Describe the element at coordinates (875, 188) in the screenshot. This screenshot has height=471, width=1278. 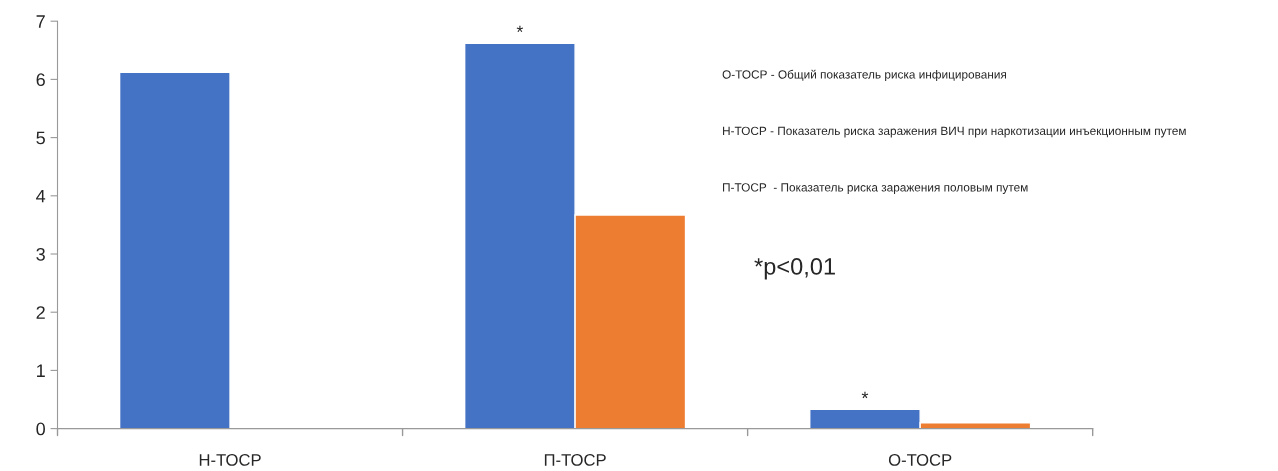
I see `annotation: П-ТОСР - Показатель риска заражения половым путем` at that location.